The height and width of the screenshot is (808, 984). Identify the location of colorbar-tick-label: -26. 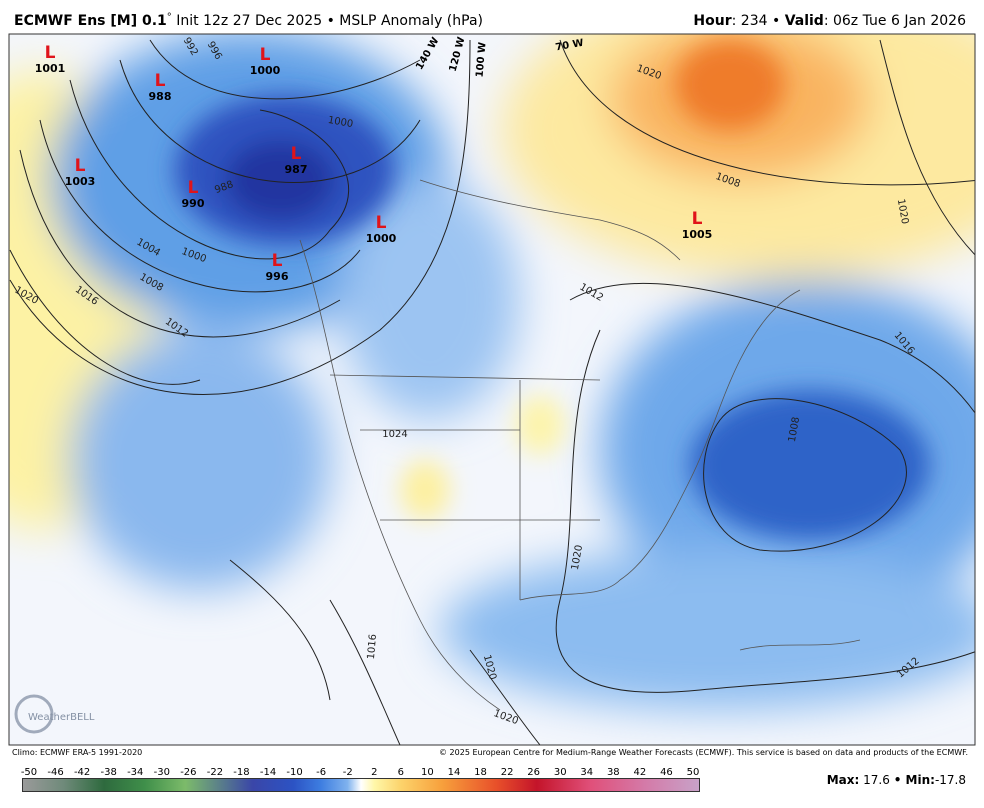
(188, 772).